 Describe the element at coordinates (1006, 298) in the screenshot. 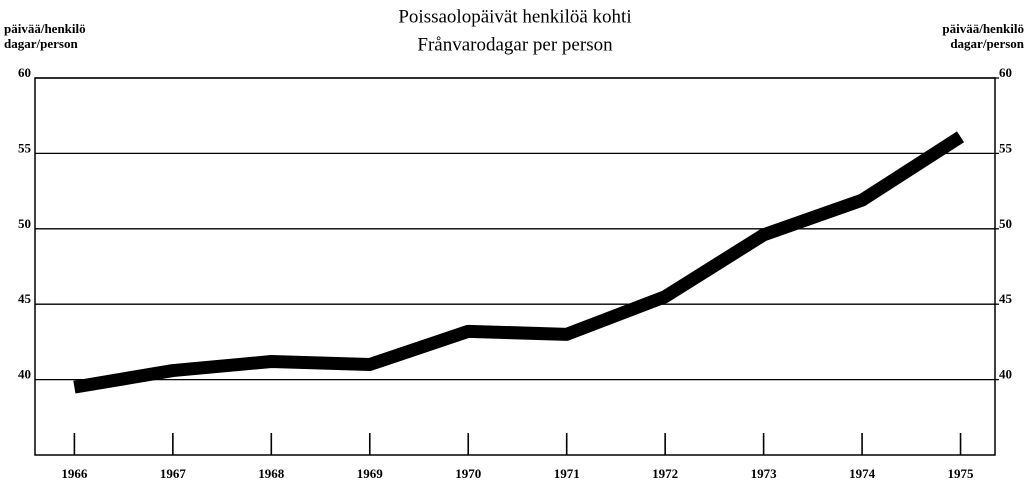

I see `y2-tick-label: 45` at that location.